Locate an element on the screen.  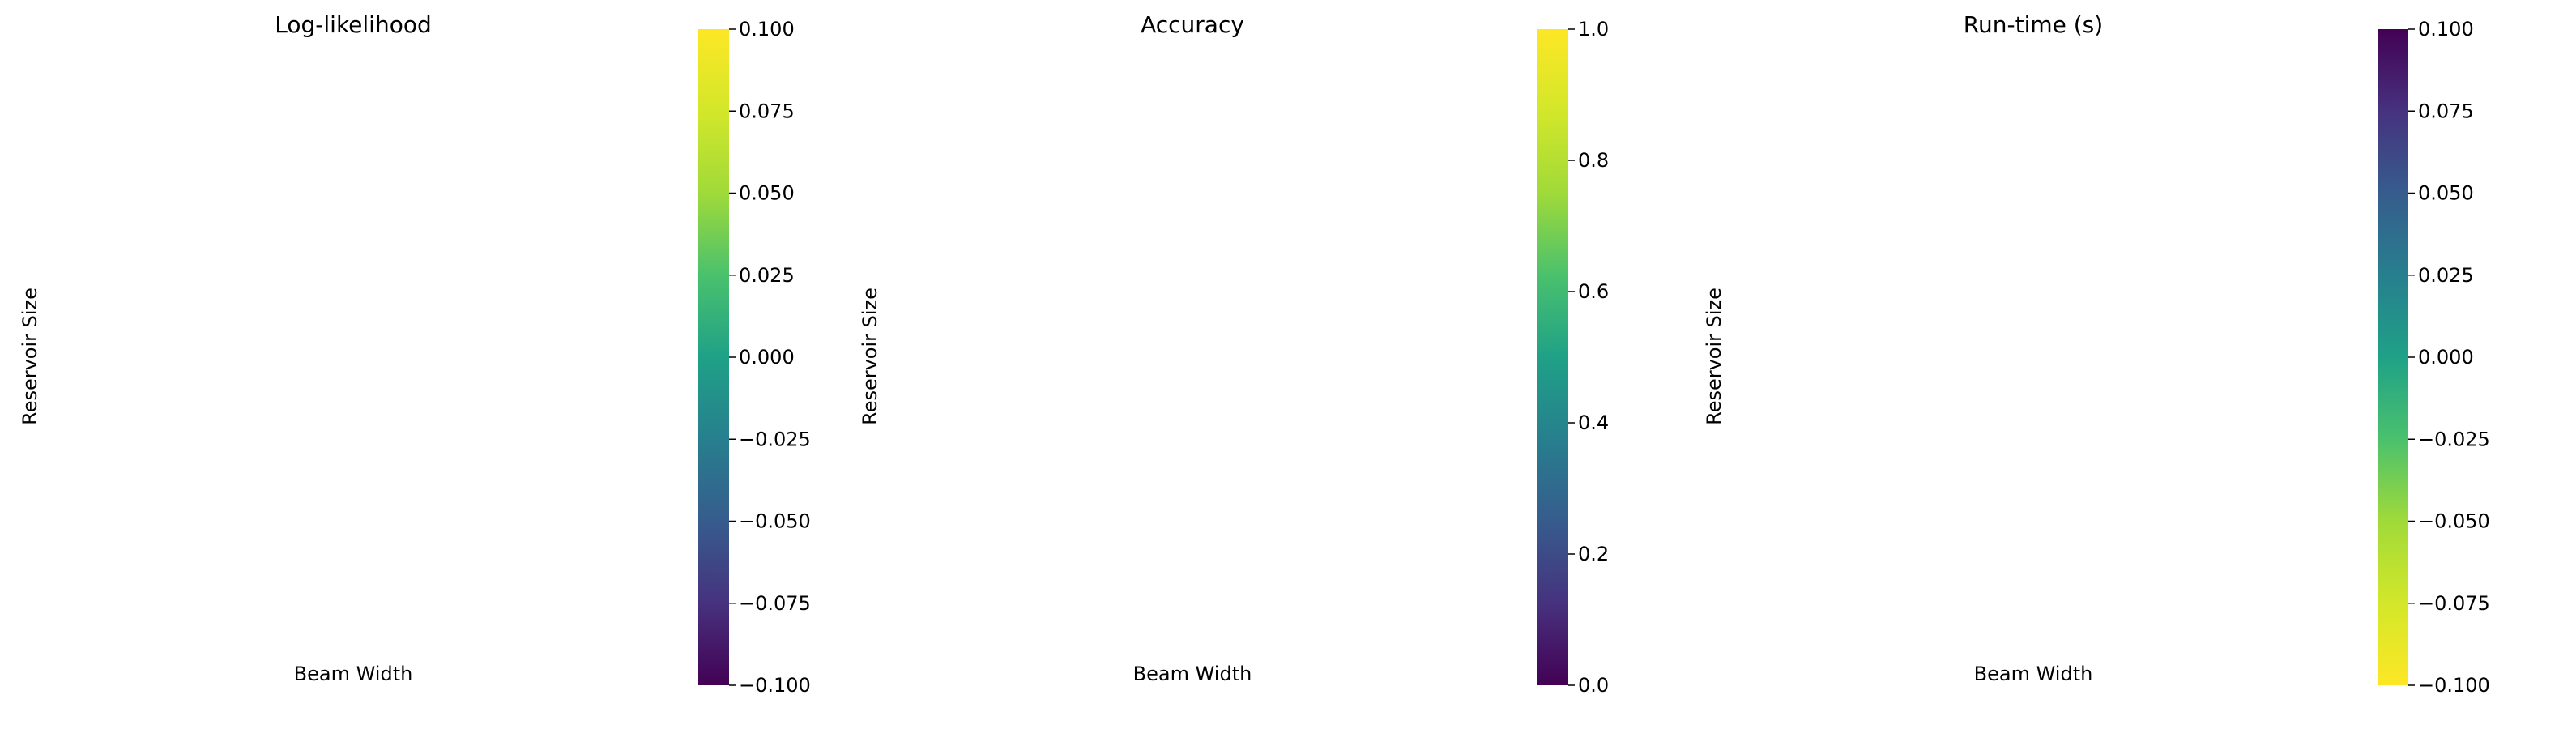
colorbar: 0.0 0.2 0.4 0.6 0.8 1.0 is located at coordinates (1573, 357).